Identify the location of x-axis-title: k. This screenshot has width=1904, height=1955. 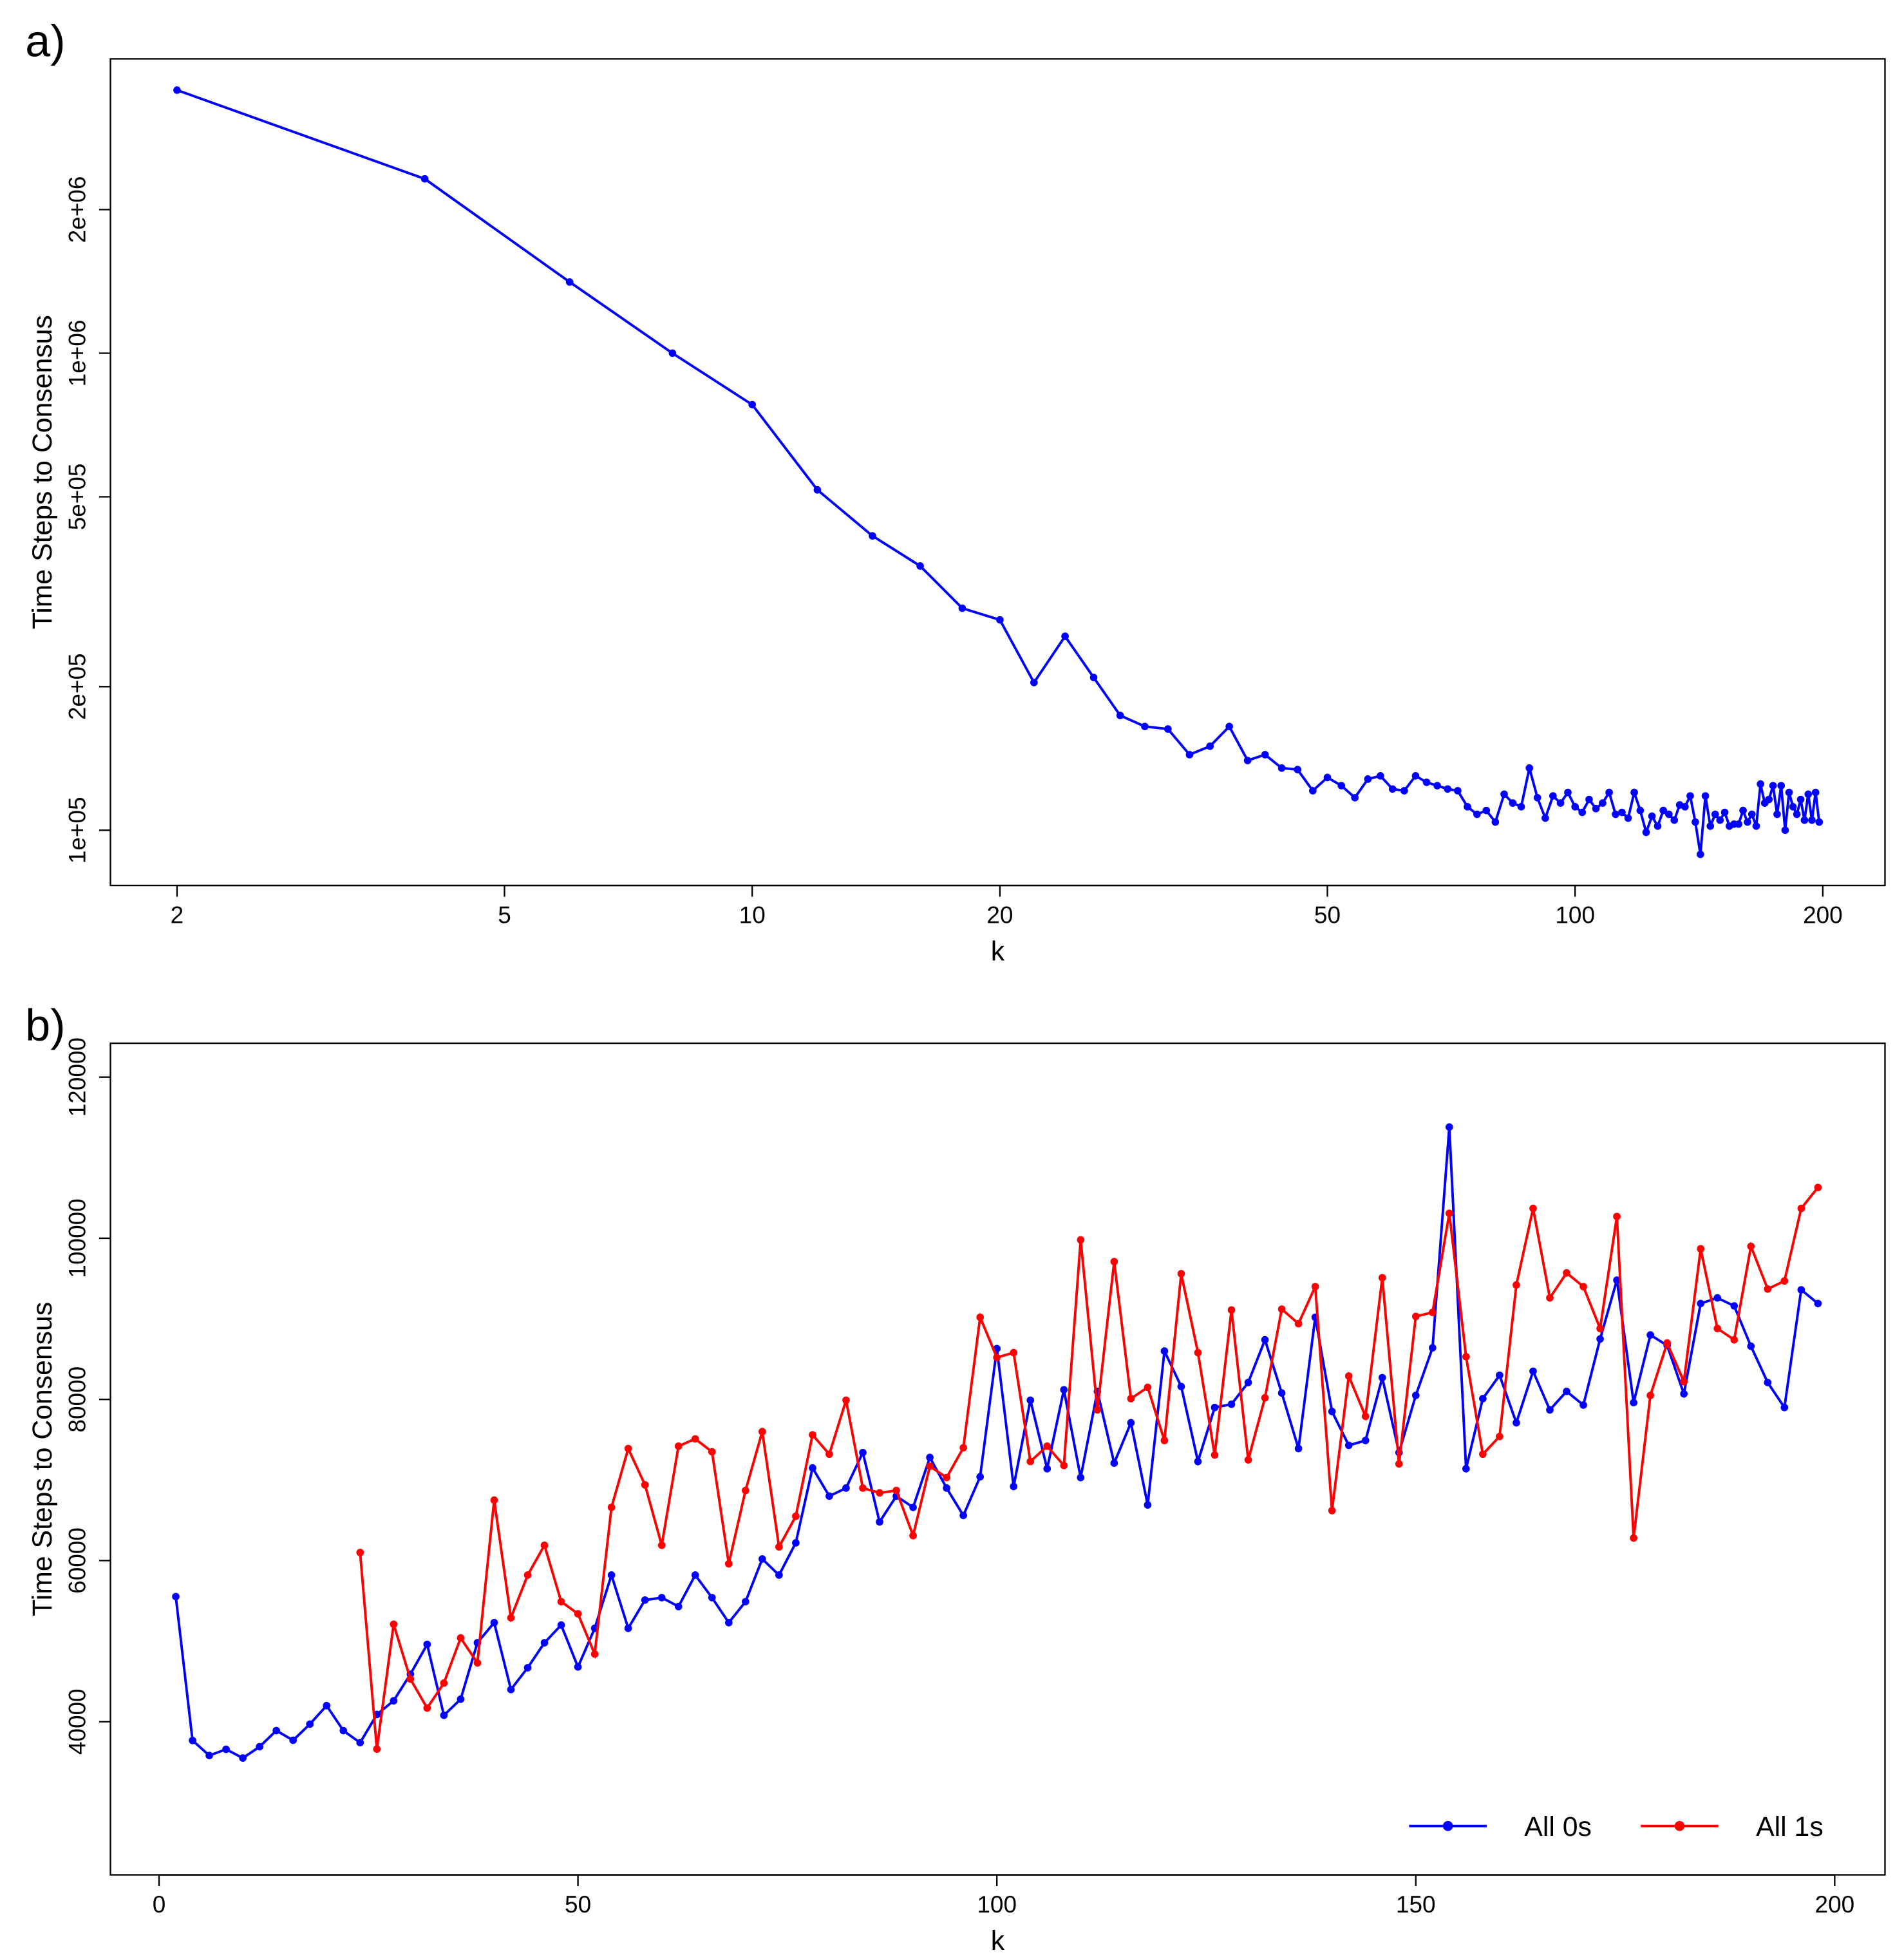
(998, 1940).